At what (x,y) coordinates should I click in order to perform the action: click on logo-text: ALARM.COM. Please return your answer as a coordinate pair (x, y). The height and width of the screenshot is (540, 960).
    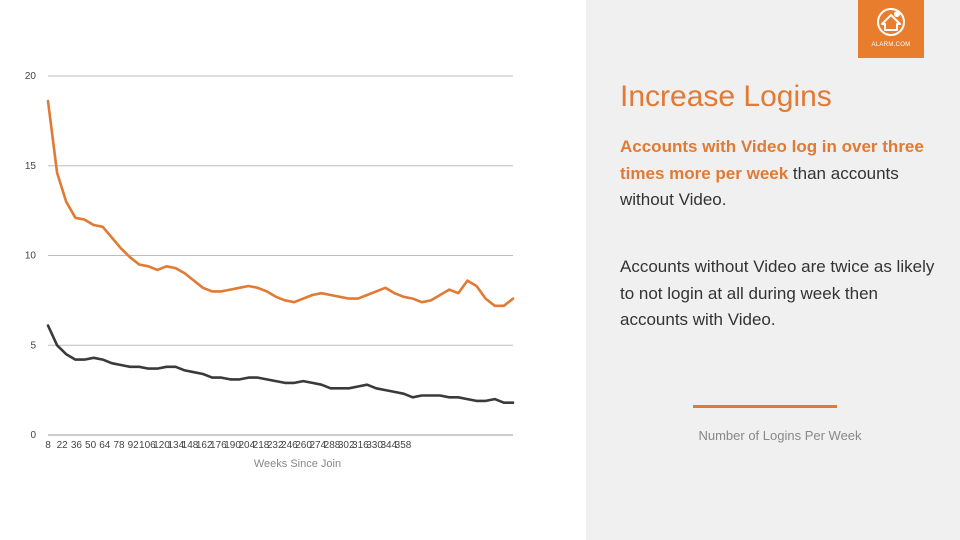
    Looking at the image, I should click on (891, 45).